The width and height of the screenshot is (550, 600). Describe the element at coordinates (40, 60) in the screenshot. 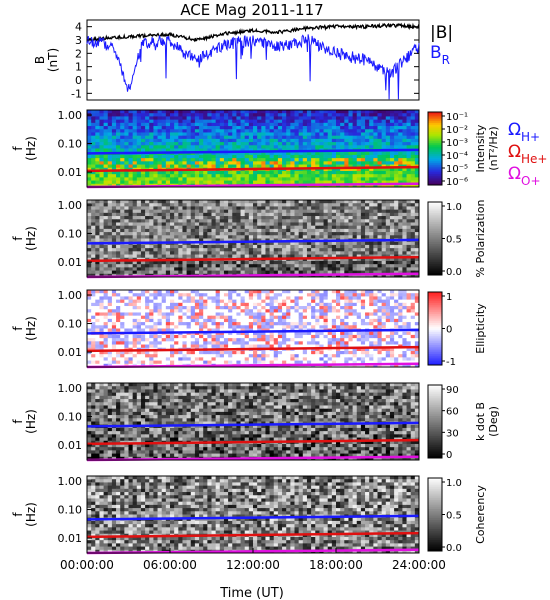

I see `field-y-label: B` at that location.